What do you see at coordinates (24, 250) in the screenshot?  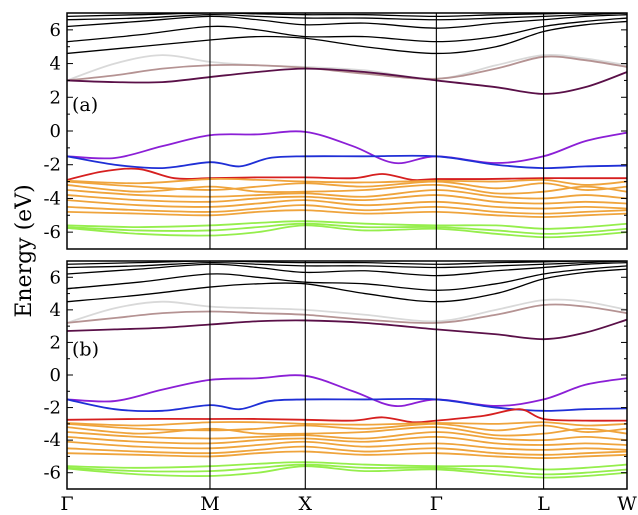 I see `y-axis-title: Energy (eV)` at bounding box center [24, 250].